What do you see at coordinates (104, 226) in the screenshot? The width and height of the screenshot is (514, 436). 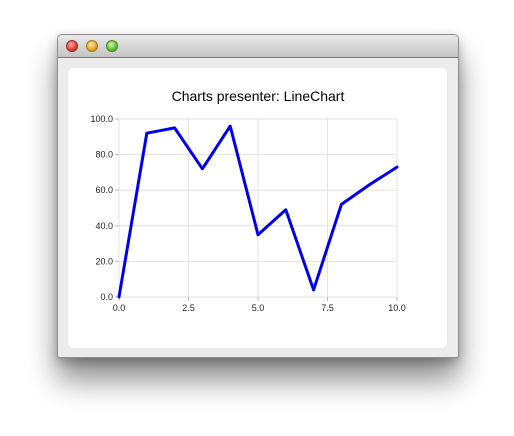 I see `y-tick-label: 40.0` at bounding box center [104, 226].